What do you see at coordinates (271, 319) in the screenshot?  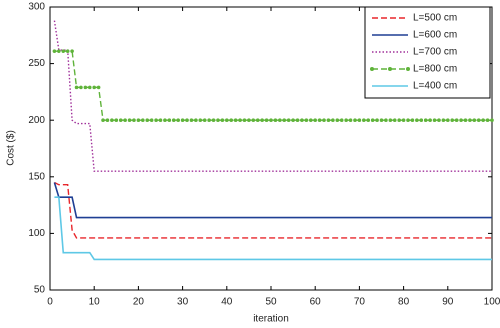 I see `x-axis-title: iteration` at bounding box center [271, 319].